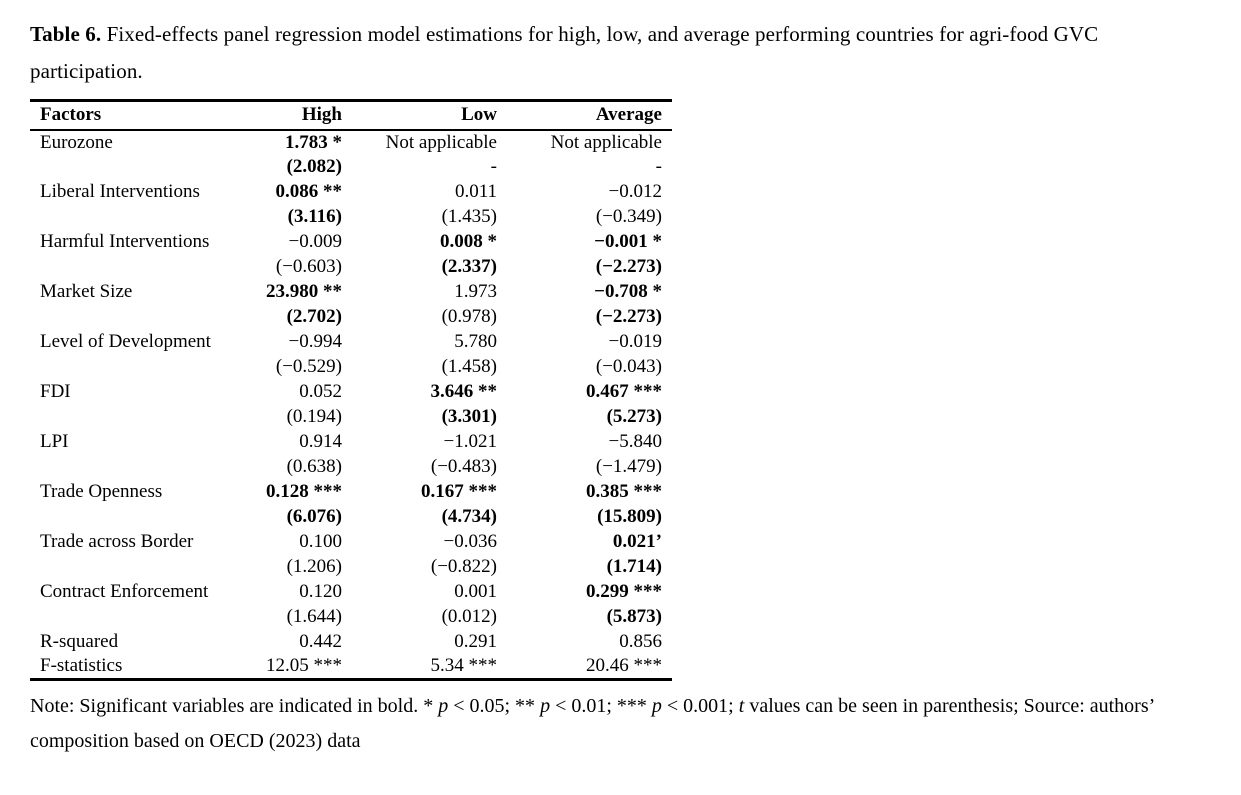  What do you see at coordinates (494, 706) in the screenshot?
I see `note-segment: < 0.05; **` at bounding box center [494, 706].